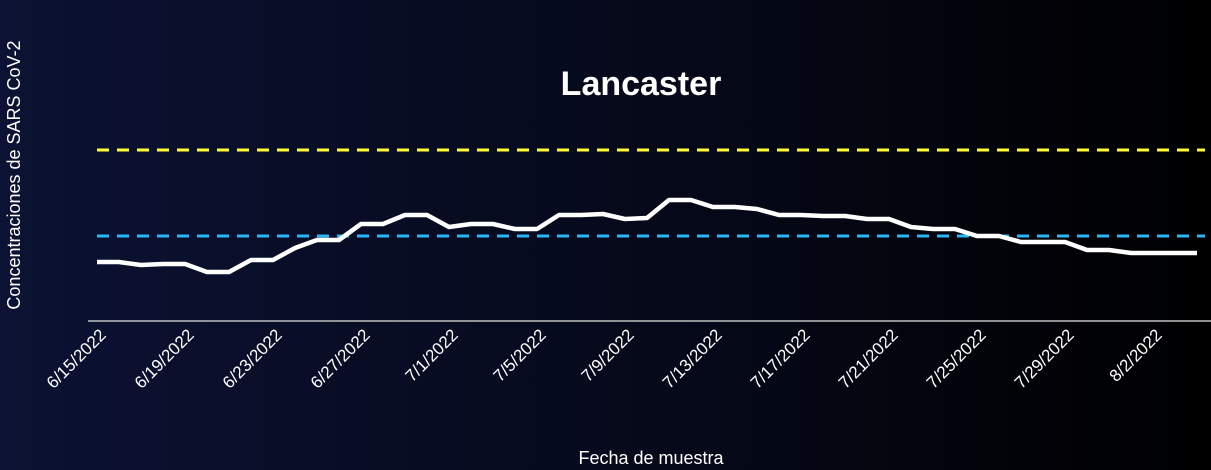 This screenshot has height=470, width=1211. What do you see at coordinates (14, 174) in the screenshot?
I see `y-axis-label: Concentraciones de SARS CoV-2` at bounding box center [14, 174].